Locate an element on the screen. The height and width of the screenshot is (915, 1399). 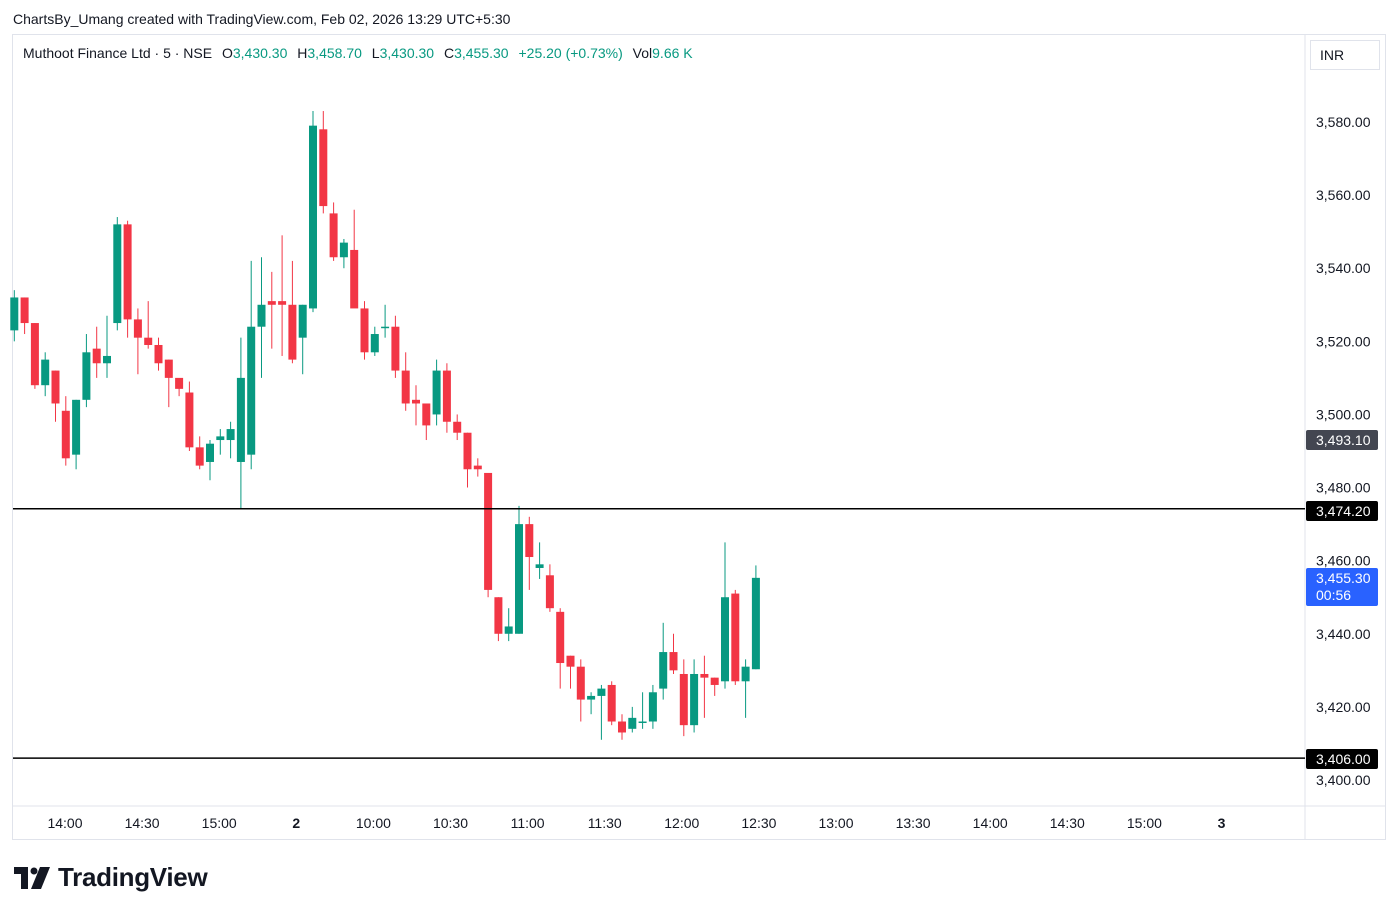
upper-line-price-tag-bg is located at coordinates (1342, 511).